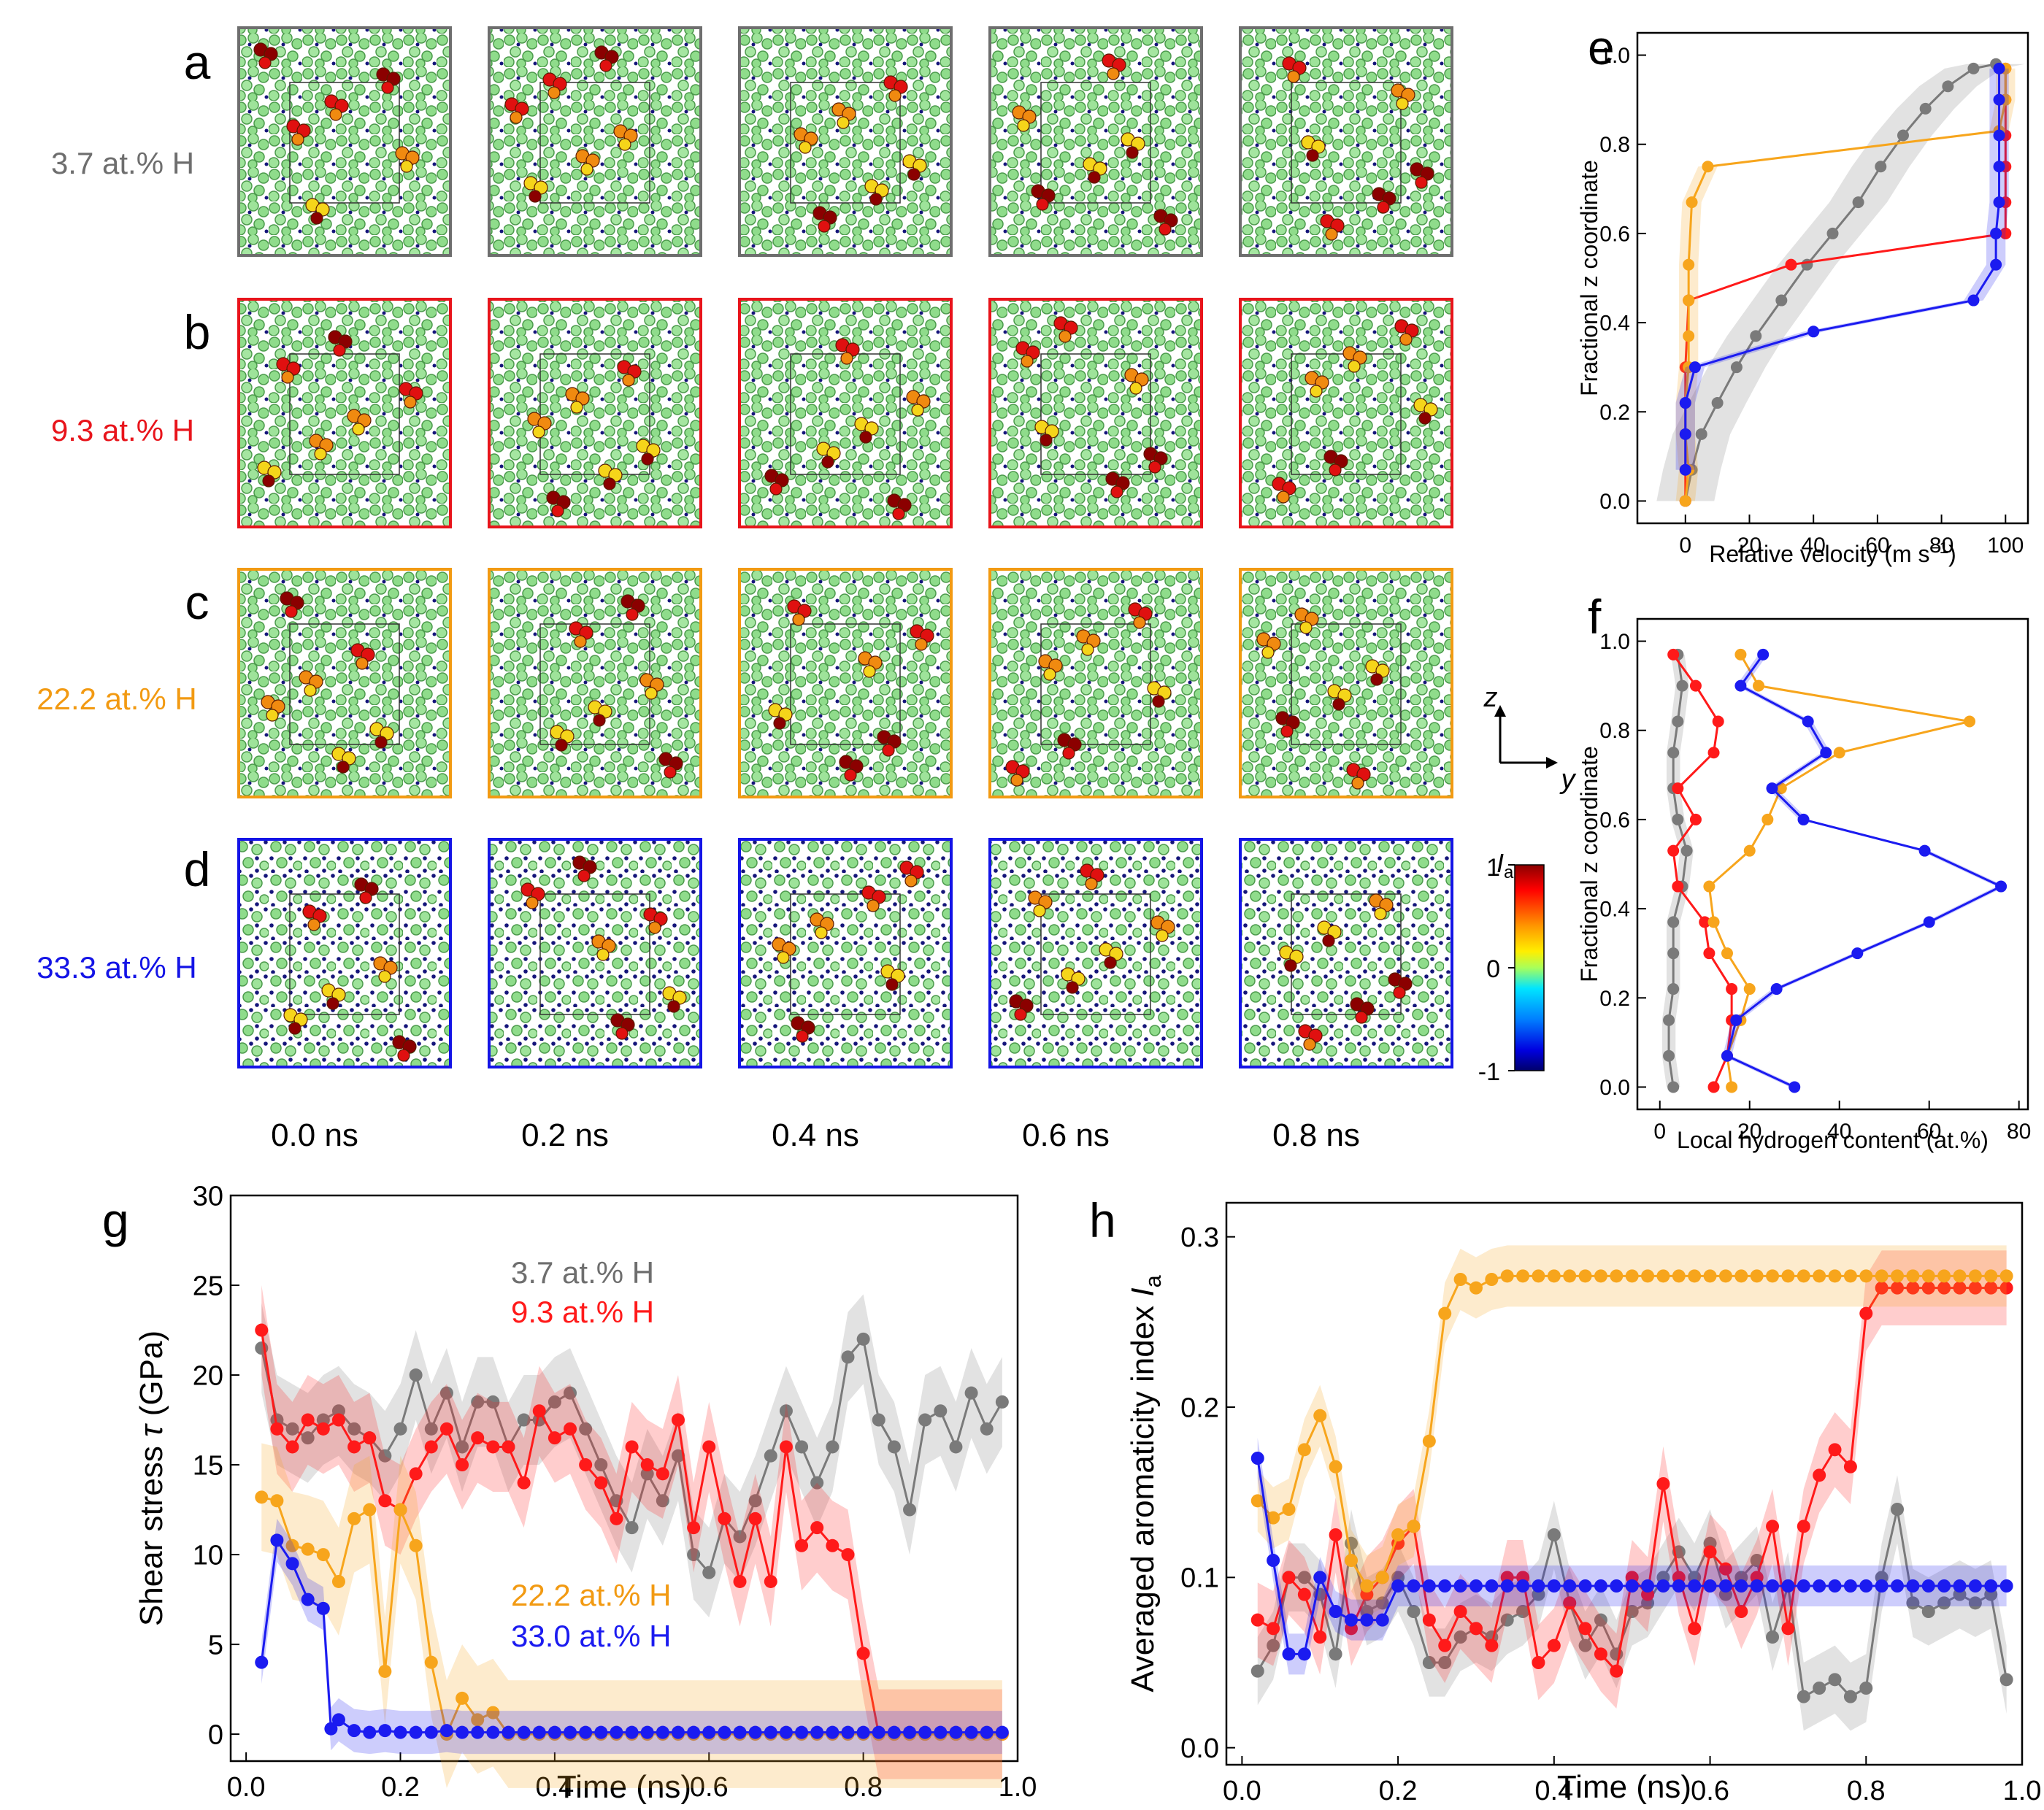 Image resolution: width=2044 pixels, height=1810 pixels. What do you see at coordinates (1749, 1132) in the screenshot?
I see `chart-f-xtick-label: 20` at bounding box center [1749, 1132].